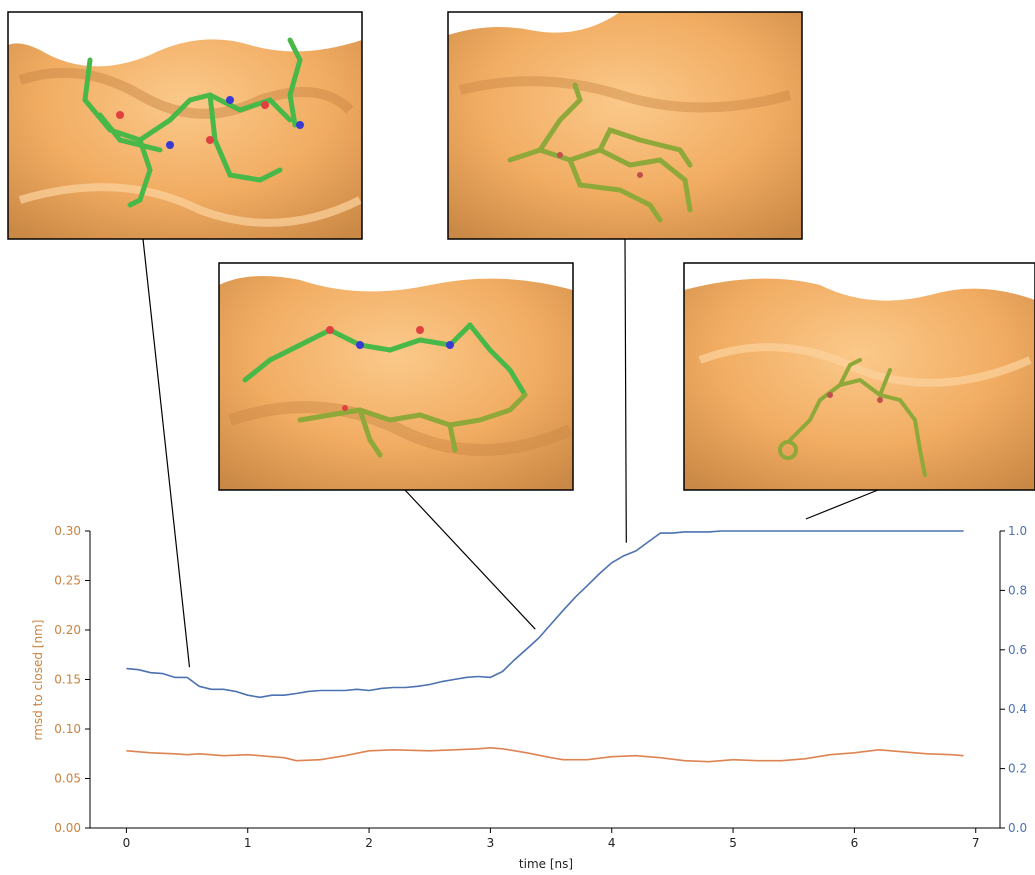 This screenshot has height=875, width=1035. I want to click on x-tick-label: 1, so click(248, 843).